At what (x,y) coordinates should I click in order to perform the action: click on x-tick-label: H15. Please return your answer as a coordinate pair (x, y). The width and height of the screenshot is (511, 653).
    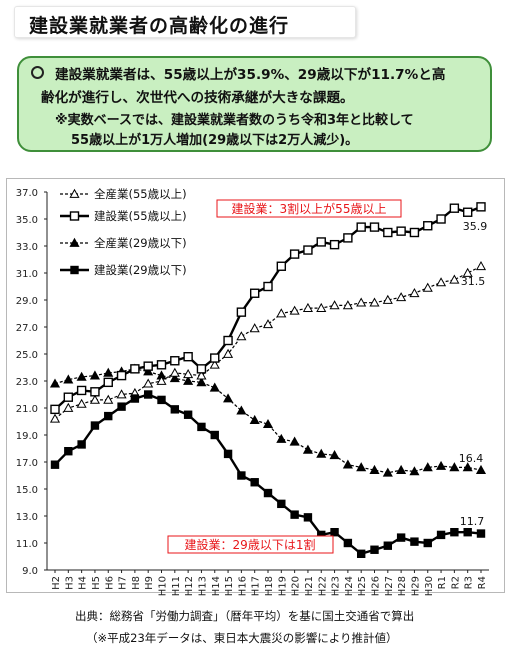
    Looking at the image, I should click on (229, 586).